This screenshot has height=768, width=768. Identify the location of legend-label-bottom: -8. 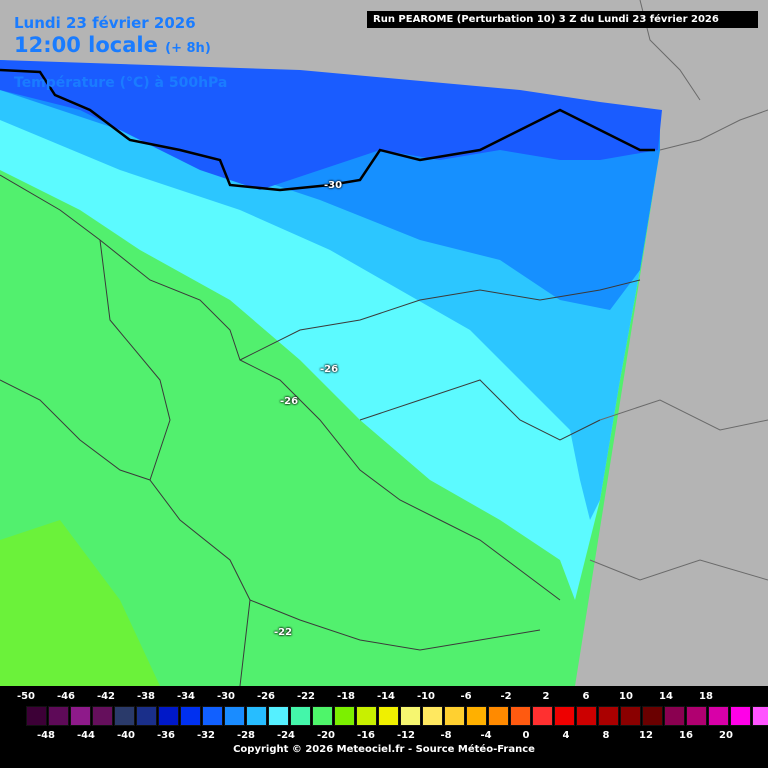
(446, 735).